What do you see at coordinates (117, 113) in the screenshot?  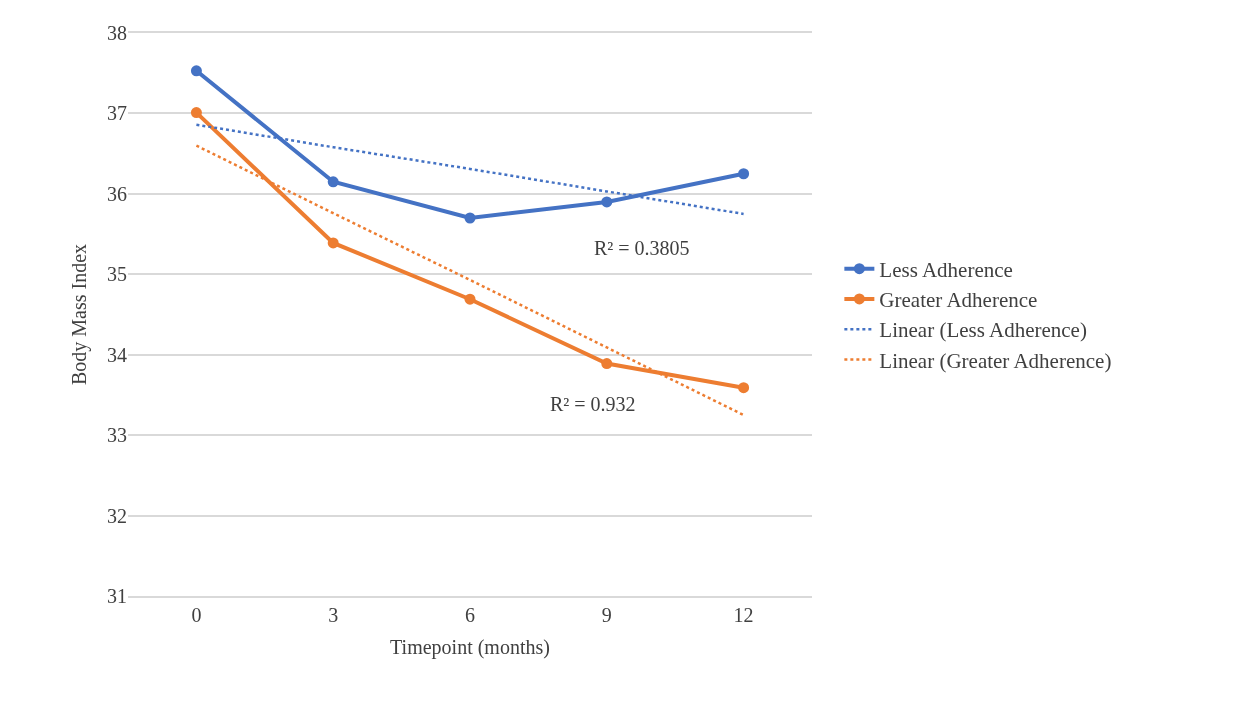 I see `y-tick-label: 37` at bounding box center [117, 113].